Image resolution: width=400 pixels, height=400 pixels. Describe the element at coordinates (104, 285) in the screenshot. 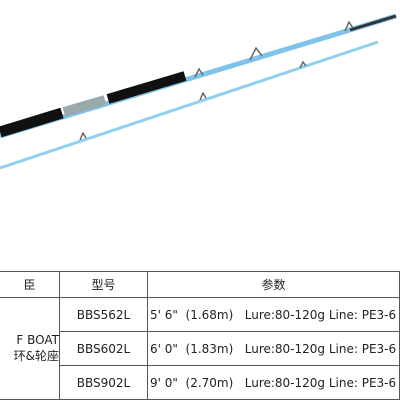

I see `header-cell: 型号` at that location.